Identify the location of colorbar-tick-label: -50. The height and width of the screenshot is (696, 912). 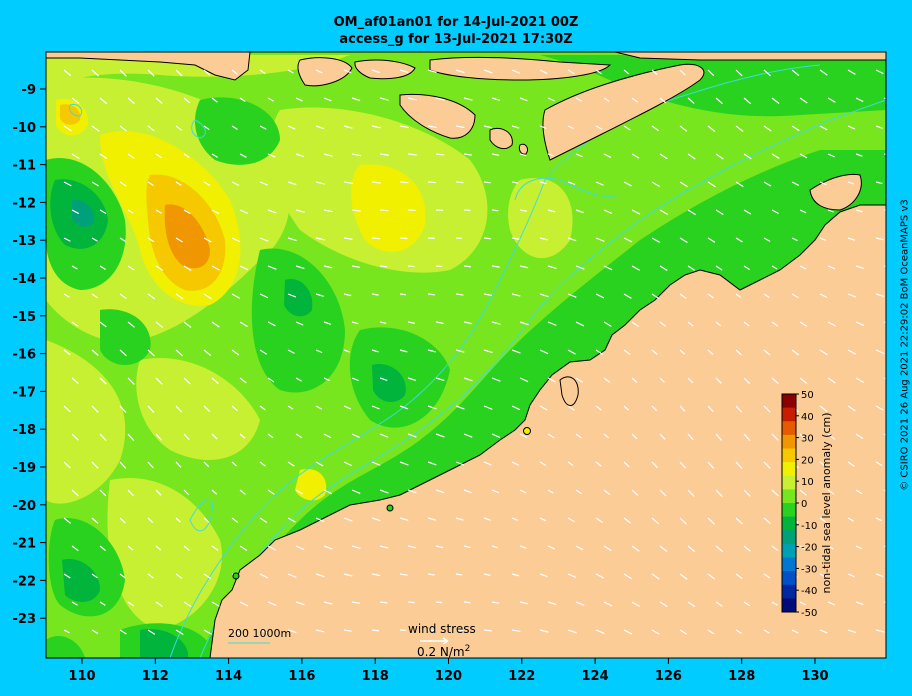
(809, 613).